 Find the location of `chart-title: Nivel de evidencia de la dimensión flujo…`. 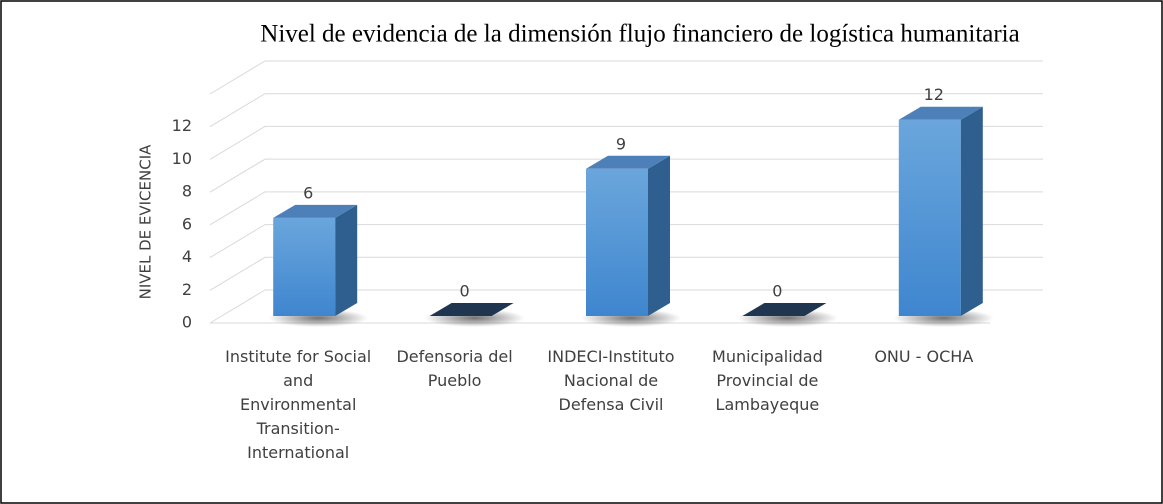

chart-title: Nivel de evidencia de la dimensión flujo… is located at coordinates (639, 34).